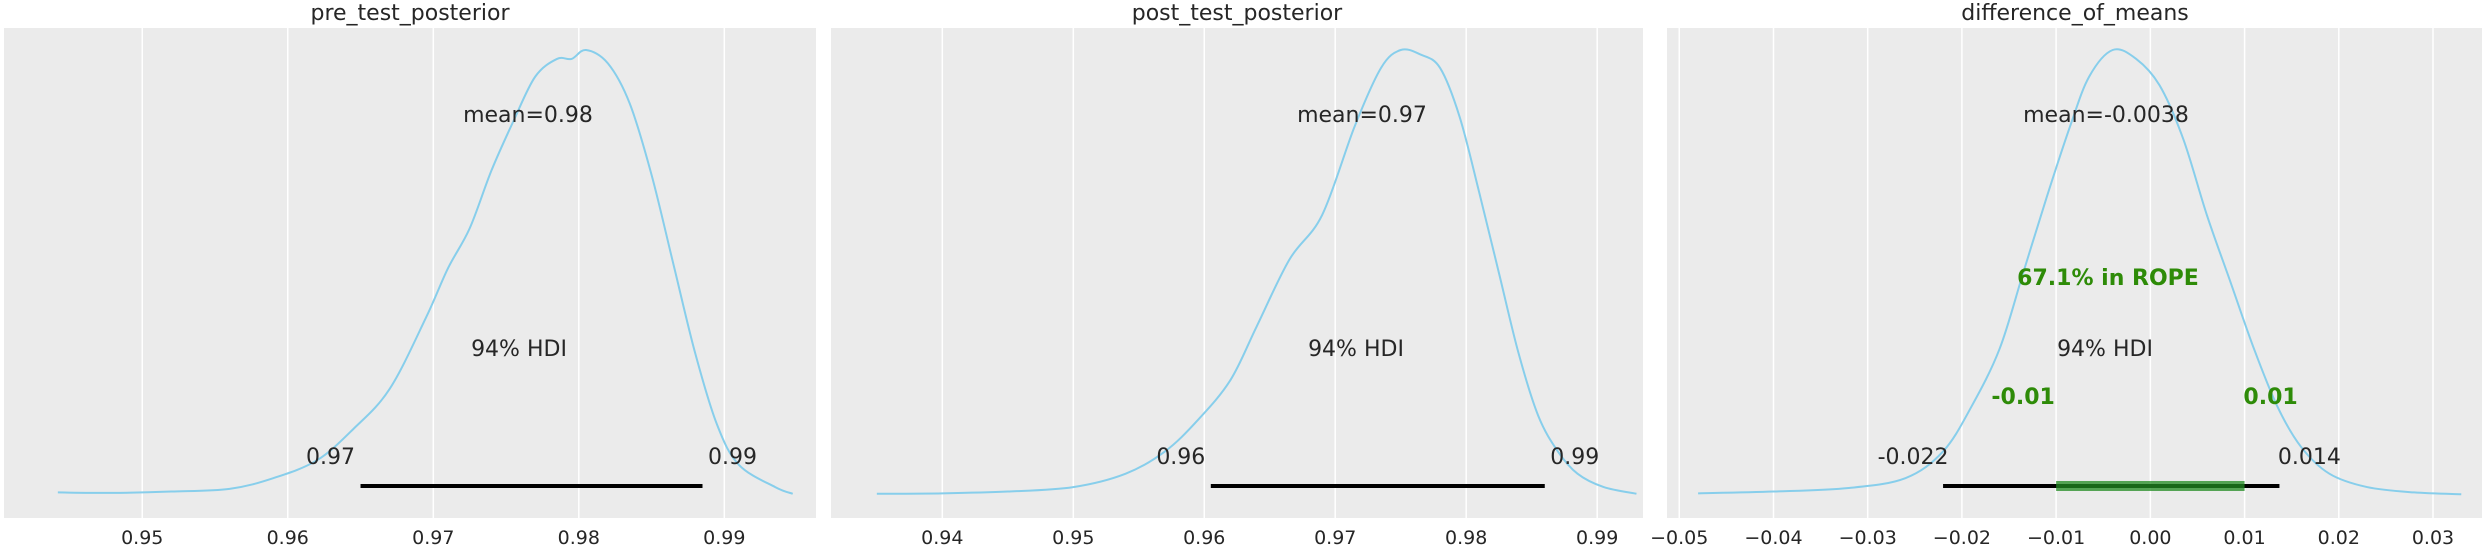 The height and width of the screenshot is (552, 2484). I want to click on x-tick-label: −0.02, so click(1962, 538).